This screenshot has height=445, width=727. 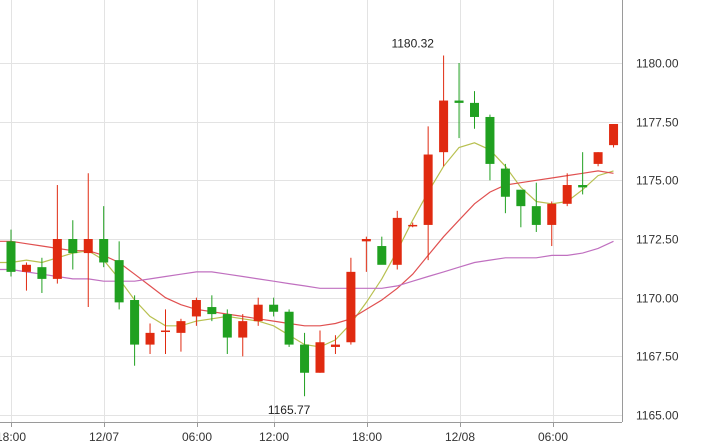 What do you see at coordinates (657, 64) in the screenshot?
I see `y-tick-label: 1180.00` at bounding box center [657, 64].